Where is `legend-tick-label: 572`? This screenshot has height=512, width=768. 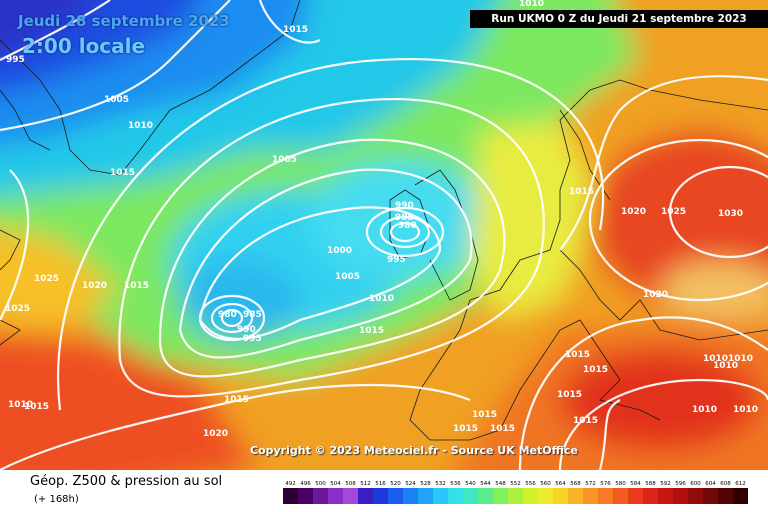 legend-tick-label: 572 is located at coordinates (590, 484).